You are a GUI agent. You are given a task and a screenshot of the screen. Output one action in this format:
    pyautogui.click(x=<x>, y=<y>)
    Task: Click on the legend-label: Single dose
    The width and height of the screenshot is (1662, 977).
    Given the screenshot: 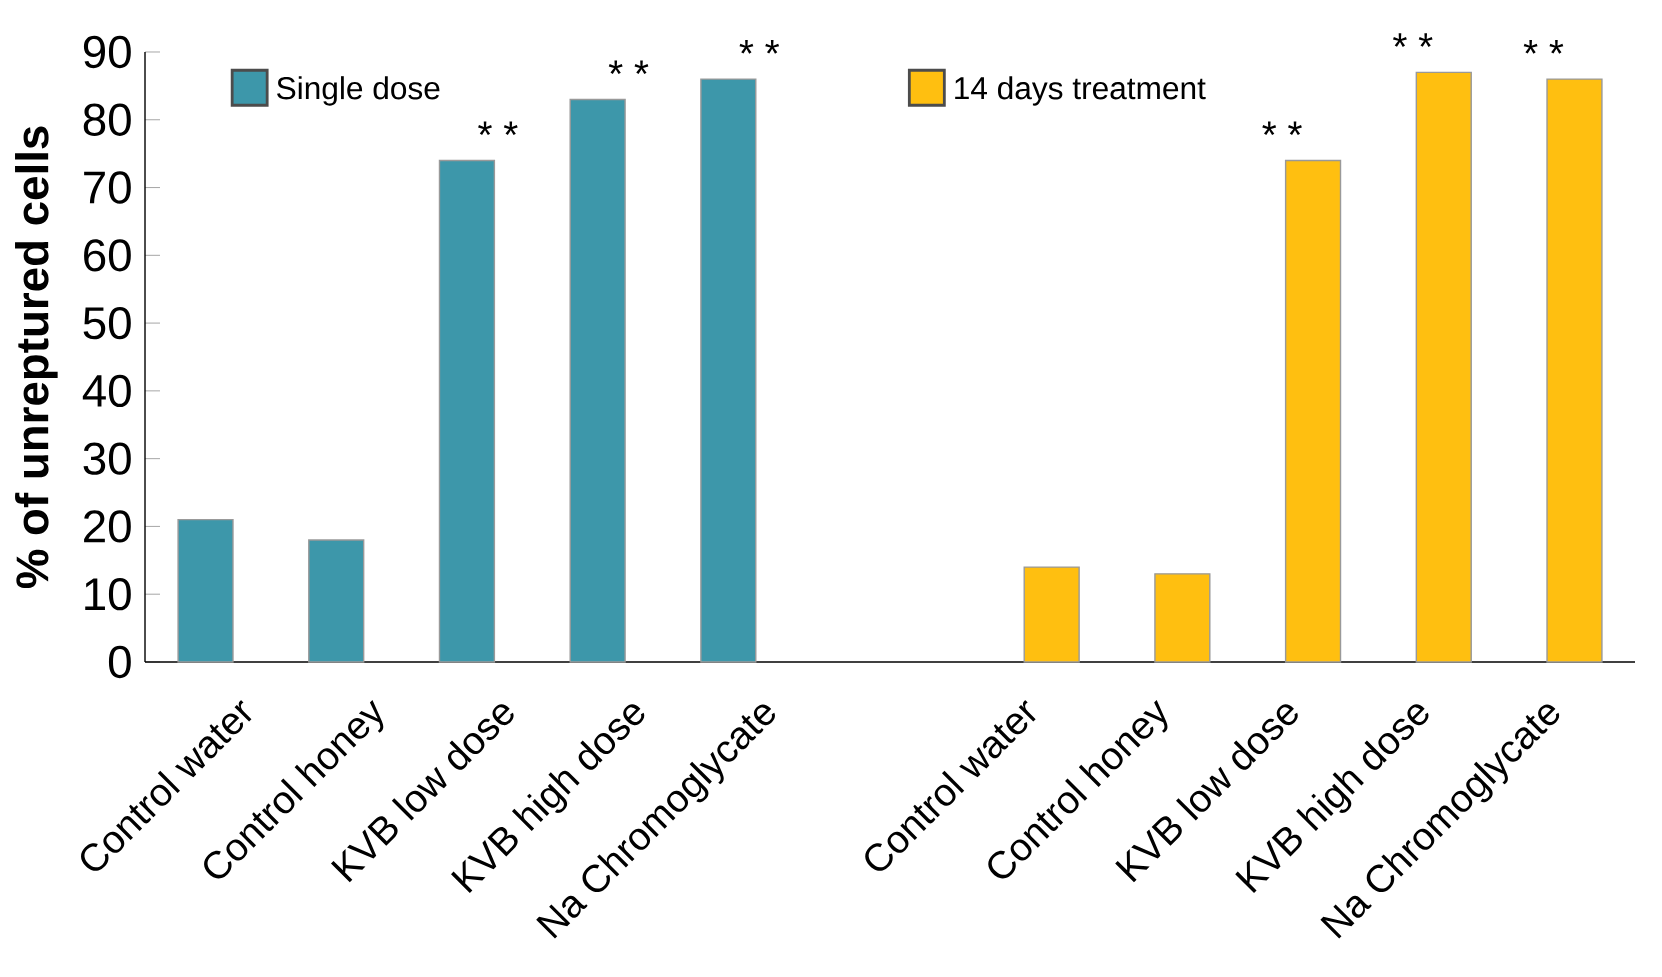 What is the action you would take?
    pyautogui.click(x=358, y=91)
    